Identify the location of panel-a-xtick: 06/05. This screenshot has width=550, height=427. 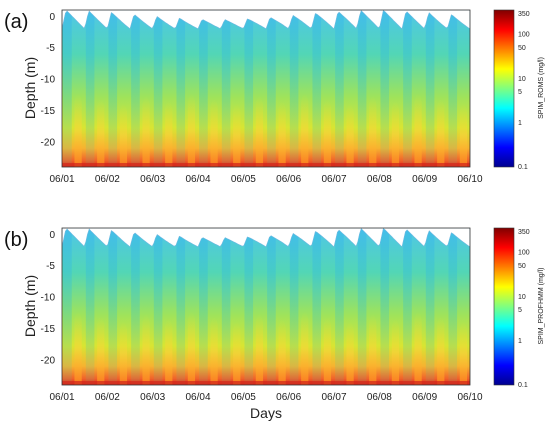
(243, 179).